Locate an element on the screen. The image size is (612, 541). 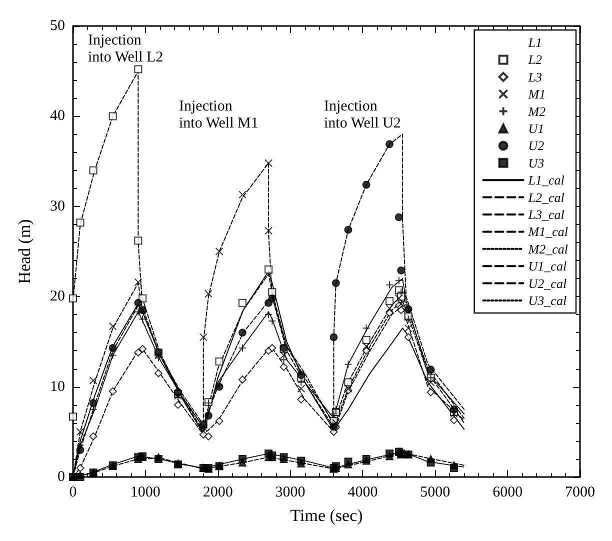
annotation: Injection into Well L2 is located at coordinates (126, 49).